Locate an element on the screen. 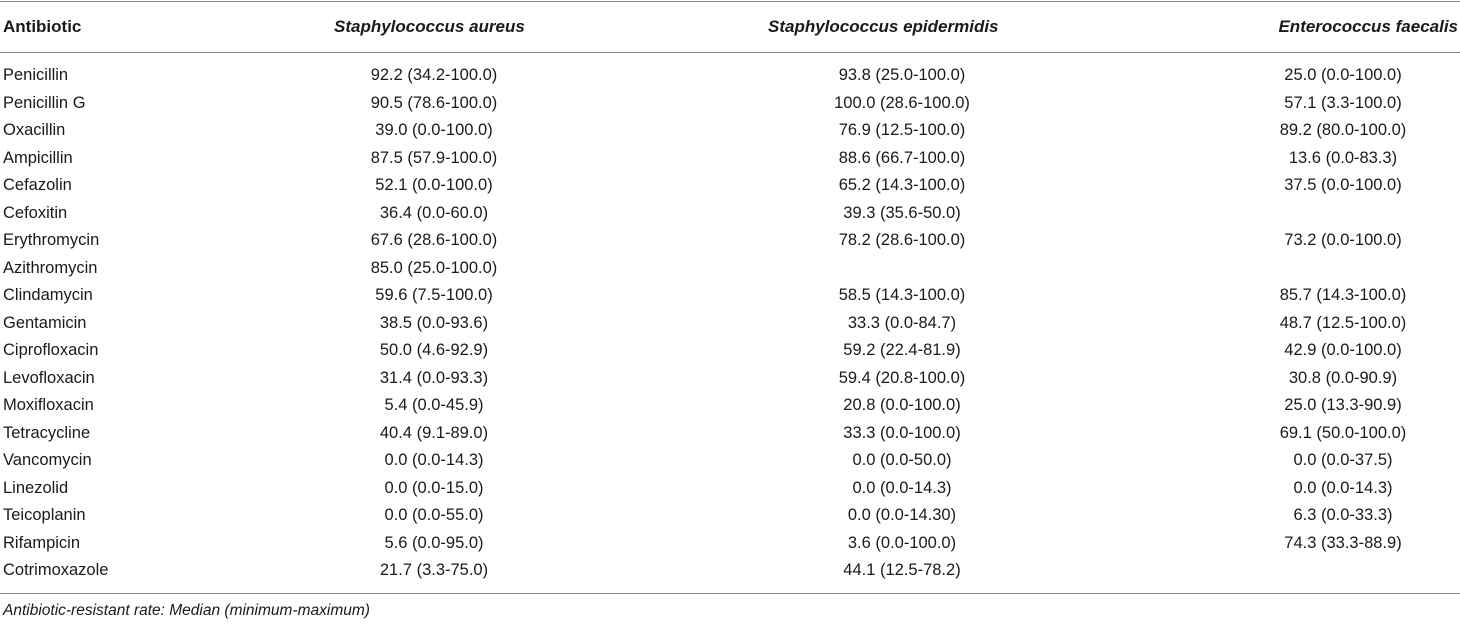  cell-antibiotic: Moxifloxacin is located at coordinates (48, 405).